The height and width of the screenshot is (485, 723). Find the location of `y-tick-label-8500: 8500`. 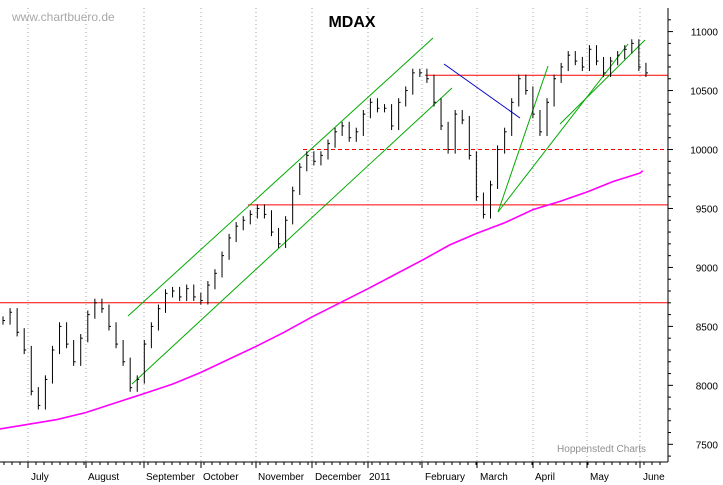

y-tick-label-8500: 8500 is located at coordinates (707, 327).